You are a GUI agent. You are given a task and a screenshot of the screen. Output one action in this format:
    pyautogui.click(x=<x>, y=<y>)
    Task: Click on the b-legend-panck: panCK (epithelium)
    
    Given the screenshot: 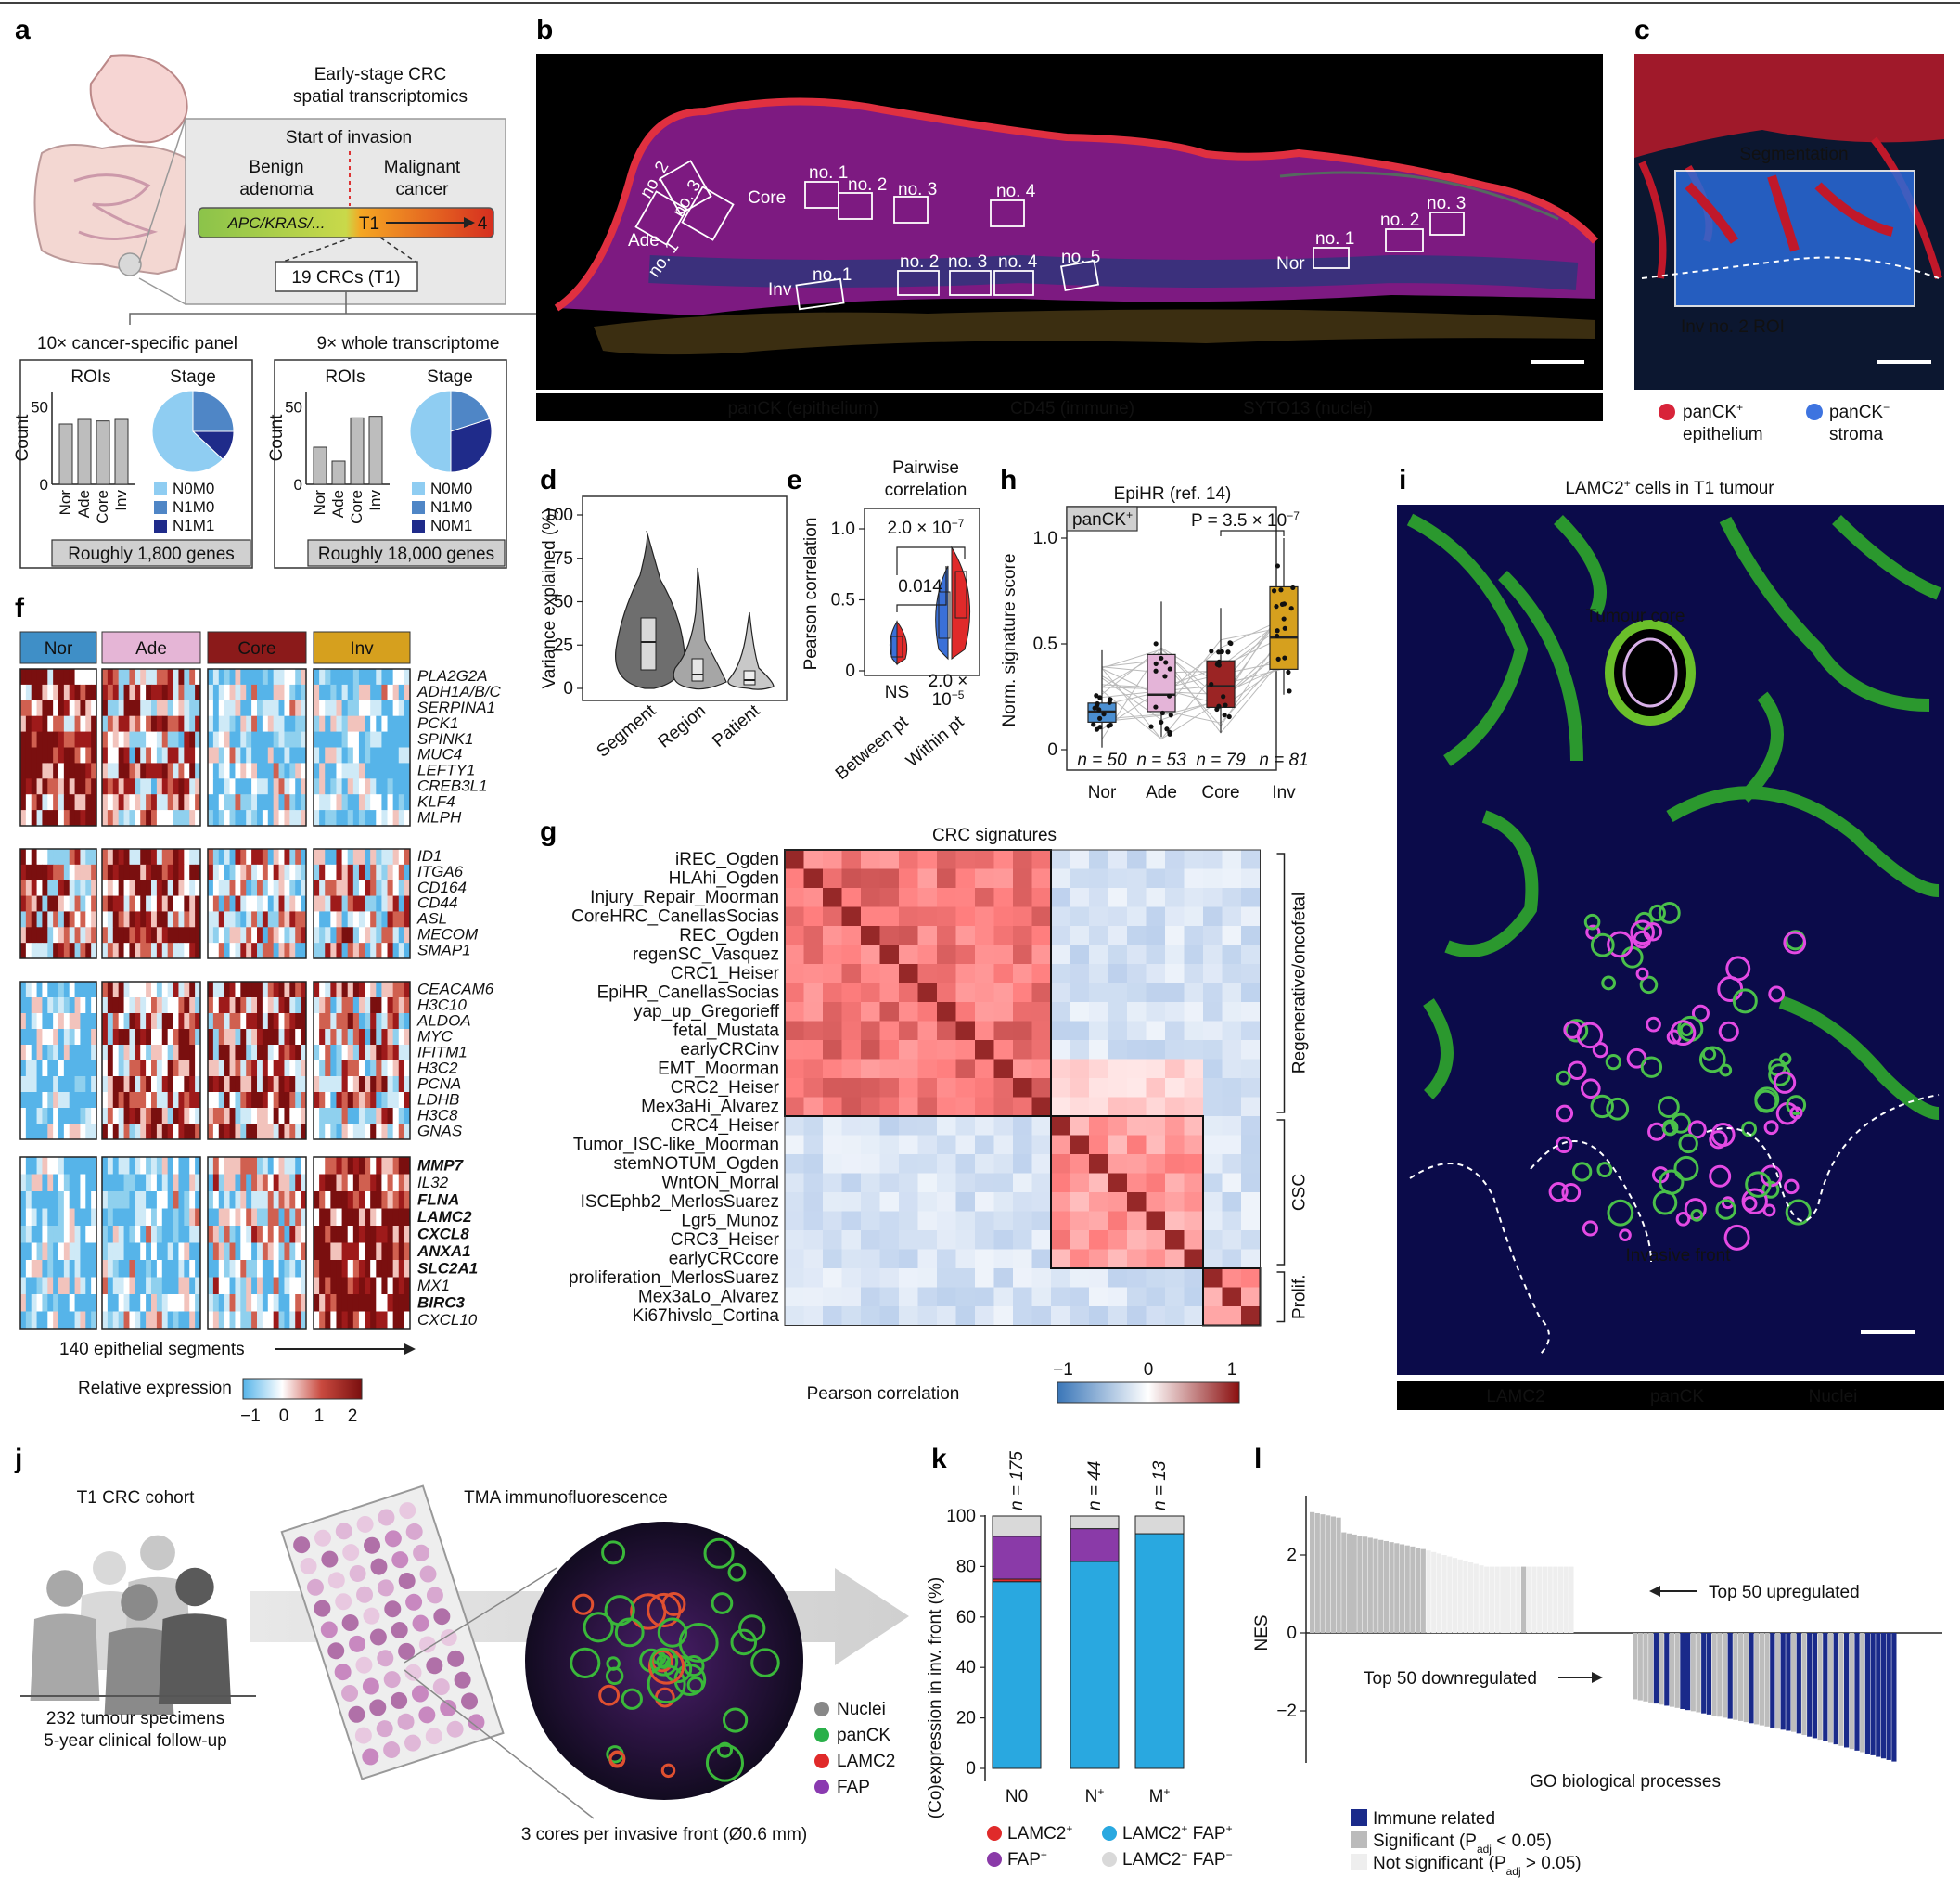 What is the action you would take?
    pyautogui.click(x=804, y=409)
    